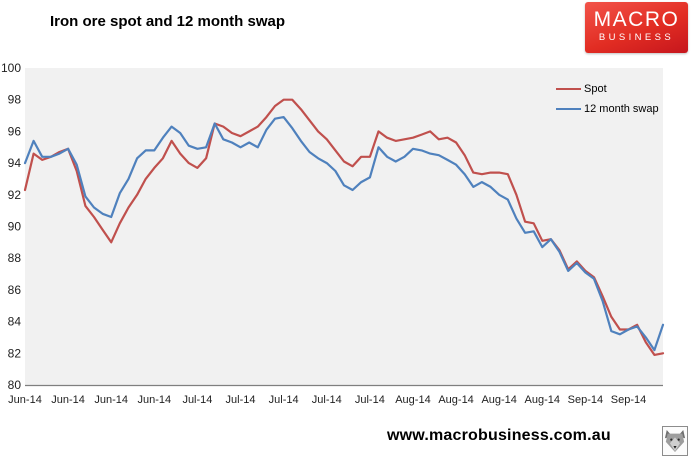  Describe the element at coordinates (621, 109) in the screenshot. I see `legend-label-swap: 12 month swap` at that location.